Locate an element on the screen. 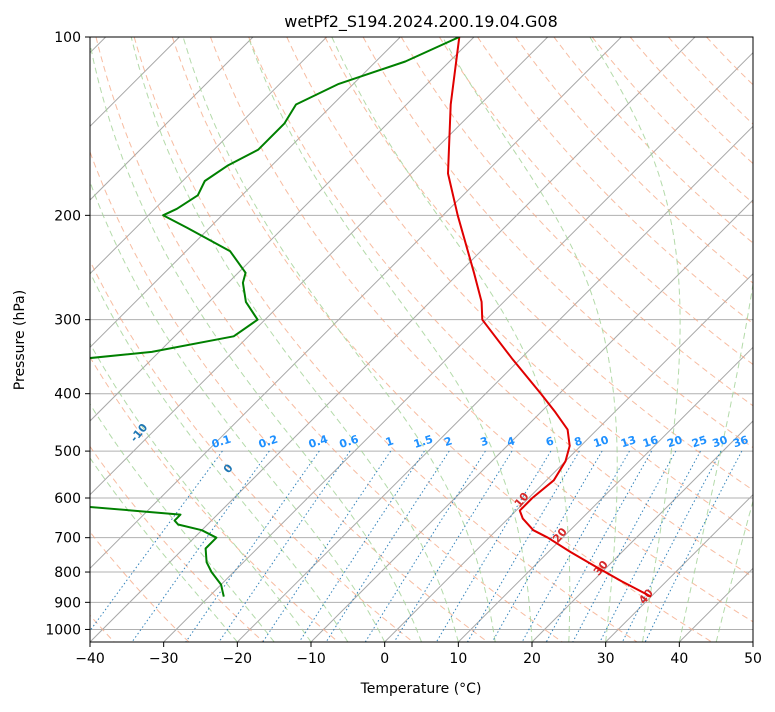 This screenshot has height=712, width=775. y-tick-label: 200 is located at coordinates (67, 216).